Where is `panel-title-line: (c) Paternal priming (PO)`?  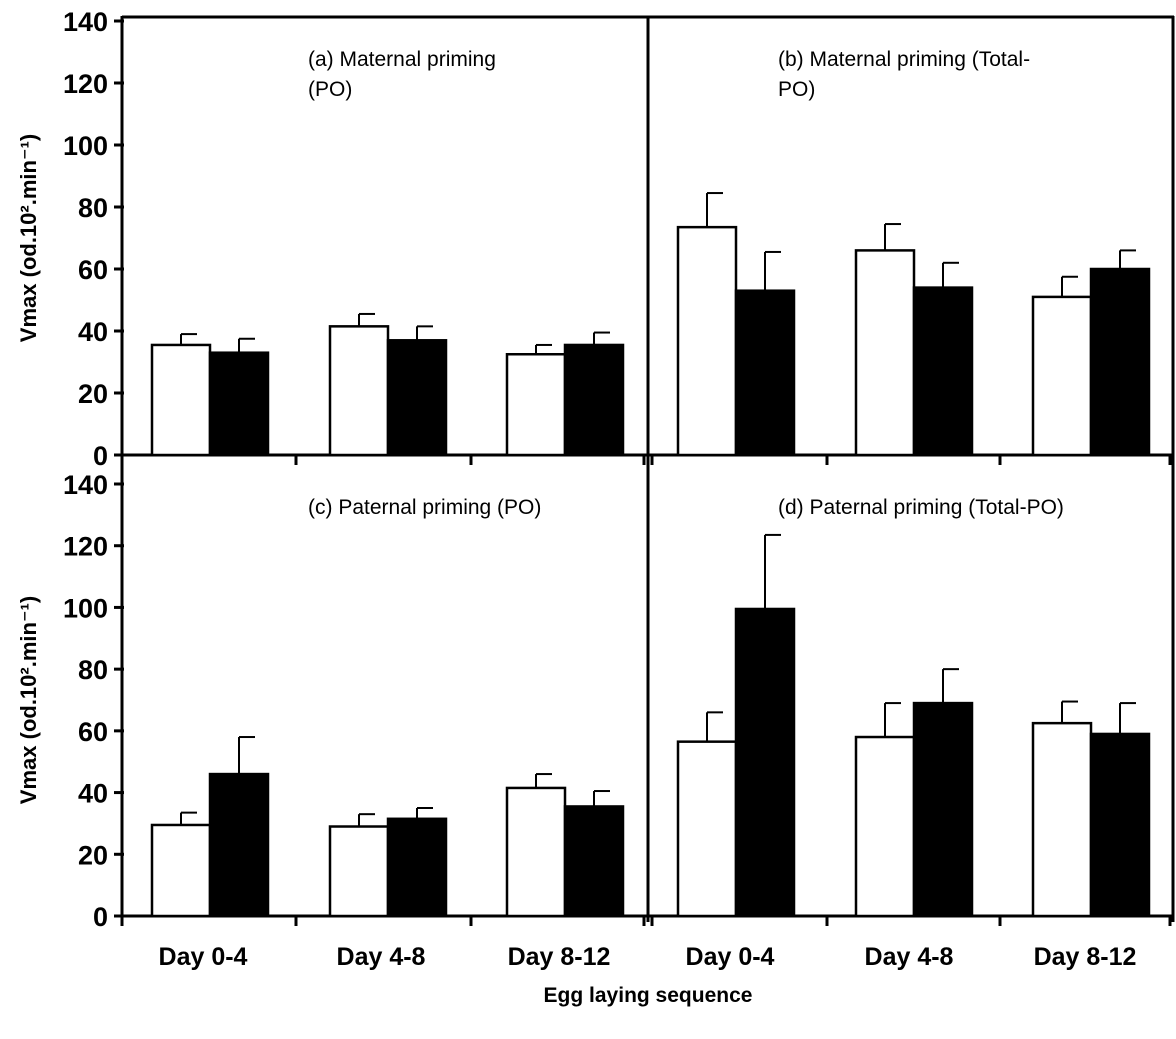
panel-title-line: (c) Paternal priming (PO) is located at coordinates (424, 507).